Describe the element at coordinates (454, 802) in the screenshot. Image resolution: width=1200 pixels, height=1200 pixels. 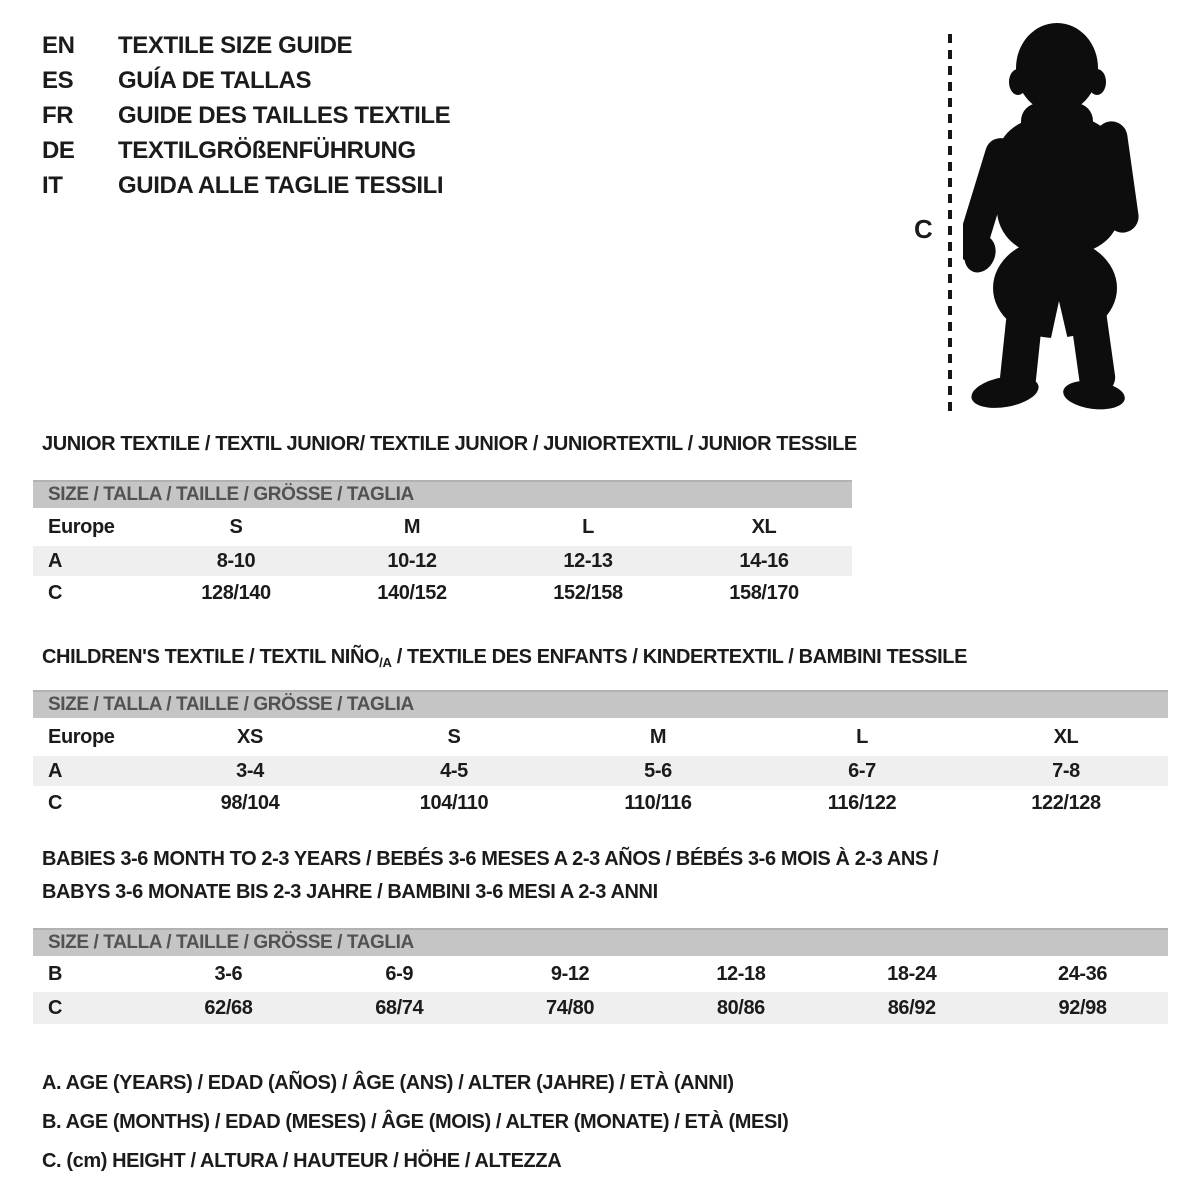
I see `cell-value: 104/110` at that location.